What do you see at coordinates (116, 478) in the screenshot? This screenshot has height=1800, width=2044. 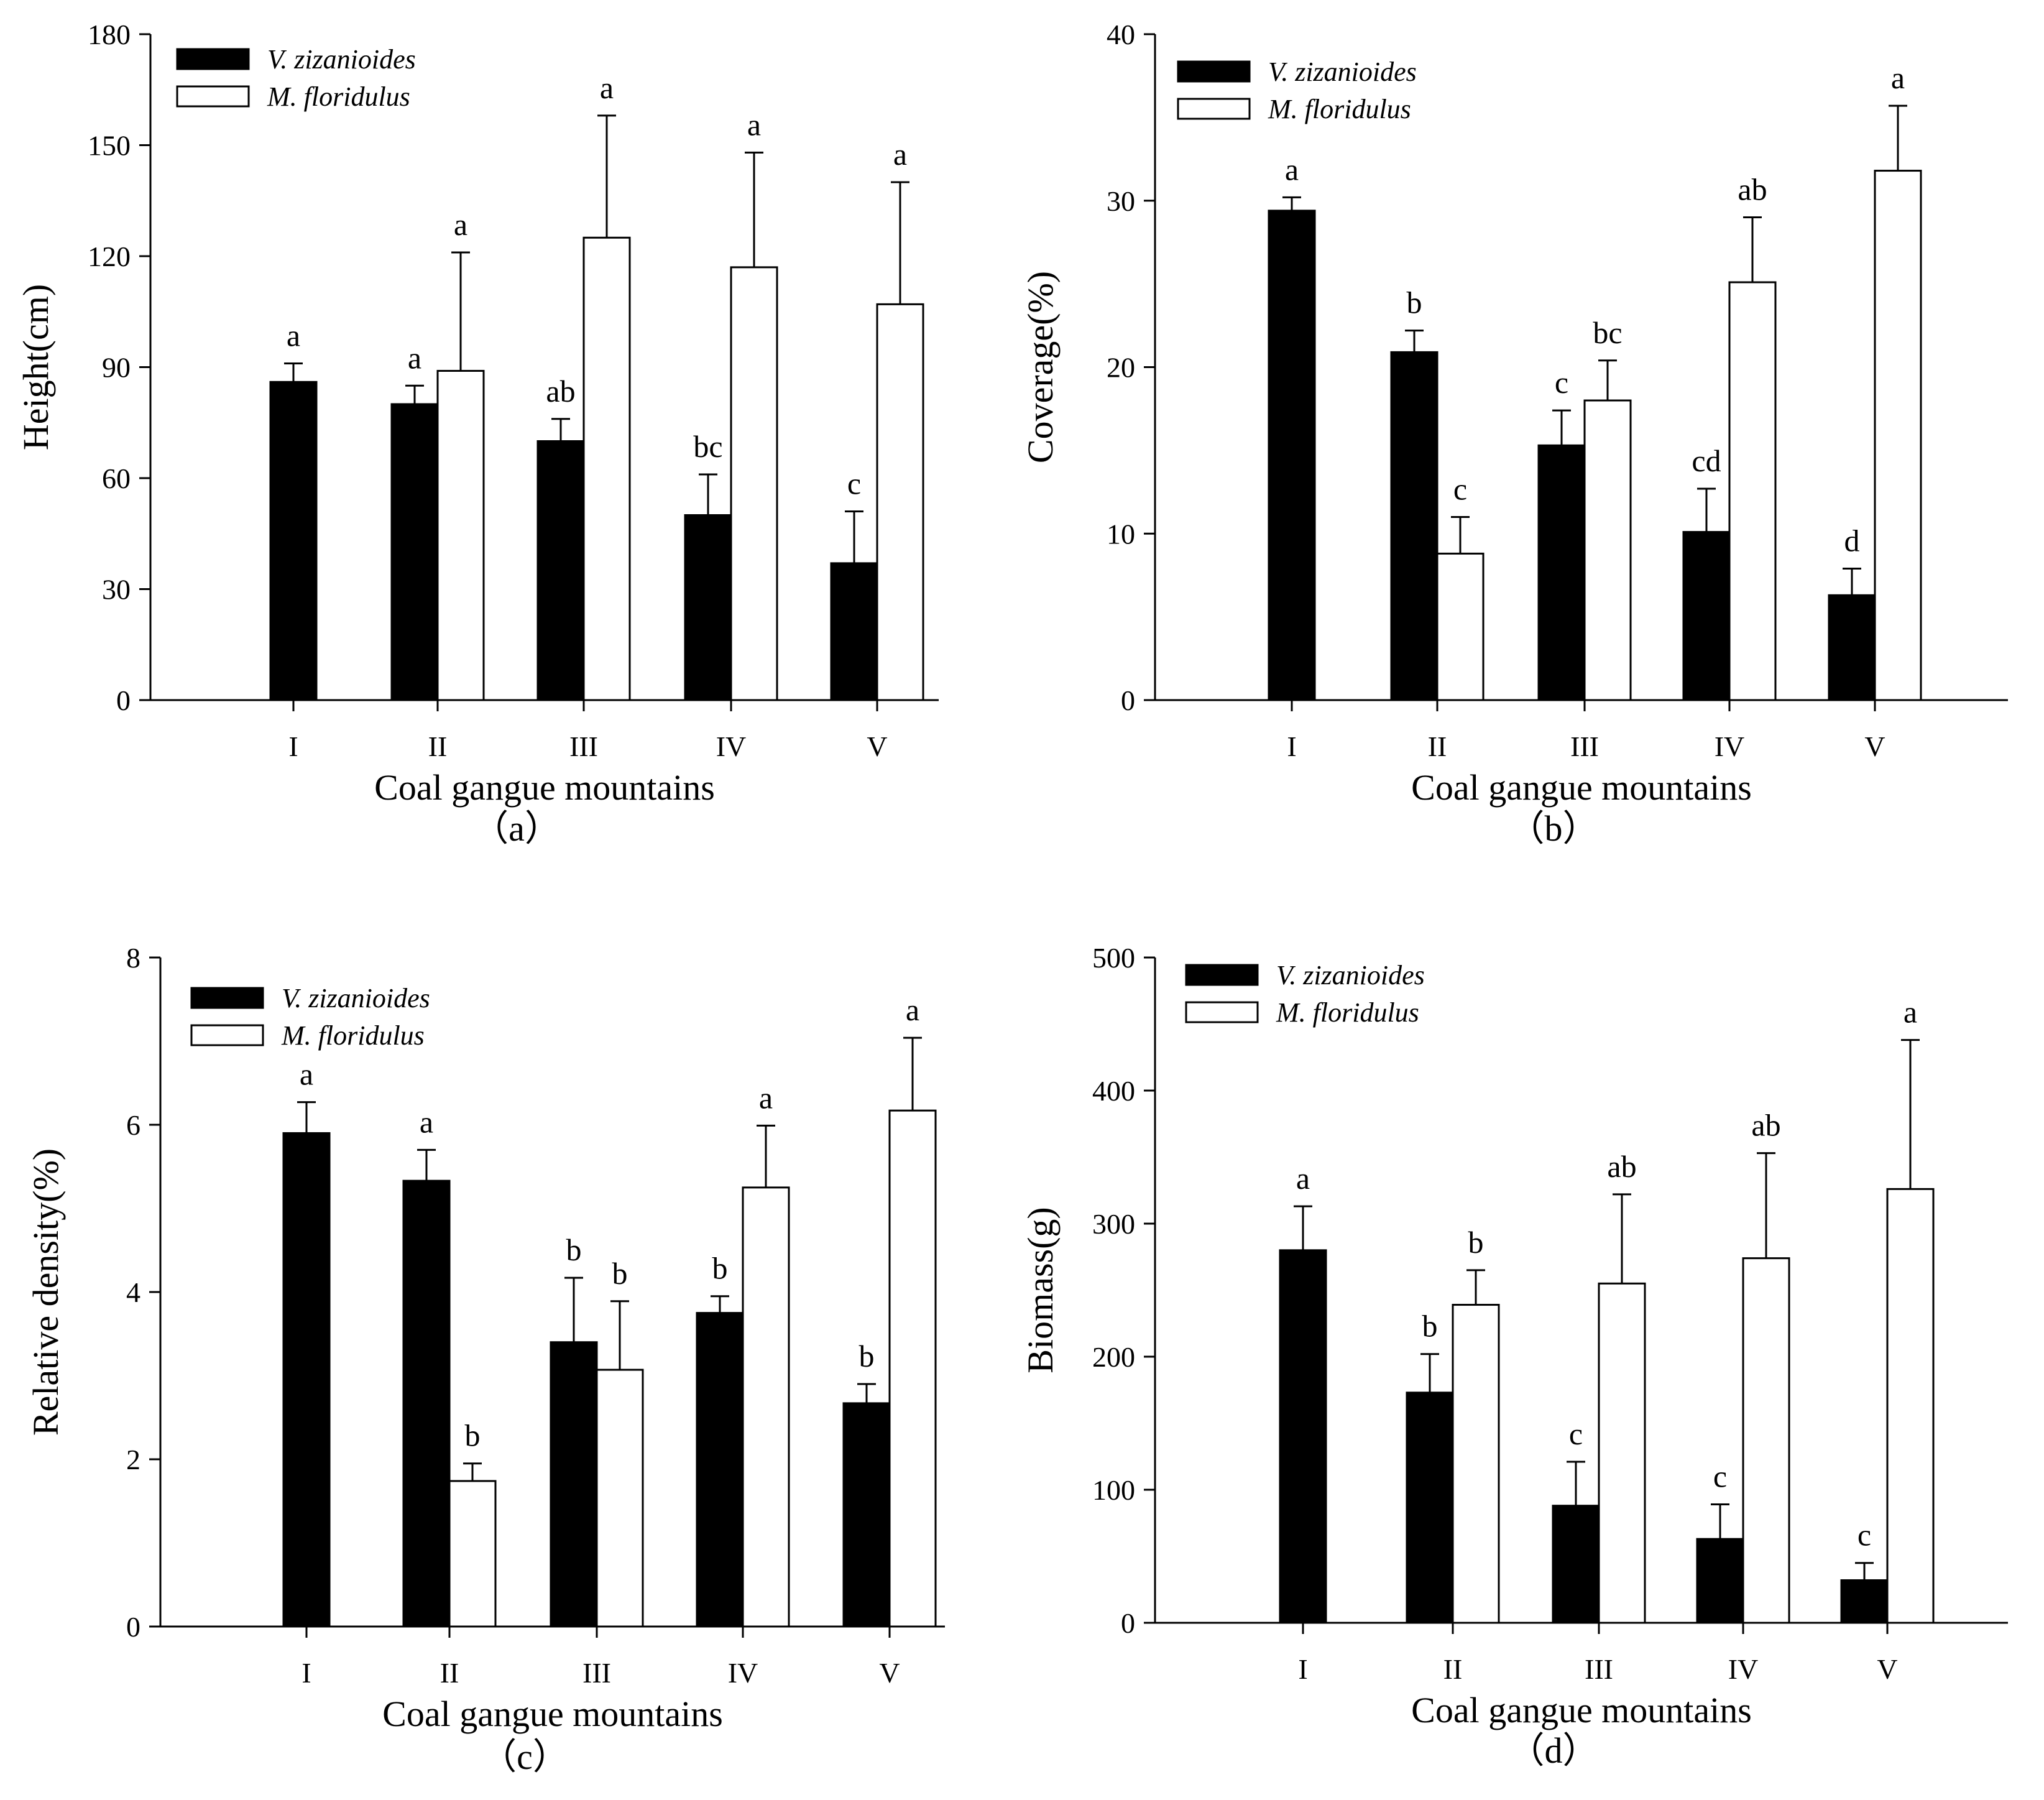 I see `y-tick-label: 60` at bounding box center [116, 478].